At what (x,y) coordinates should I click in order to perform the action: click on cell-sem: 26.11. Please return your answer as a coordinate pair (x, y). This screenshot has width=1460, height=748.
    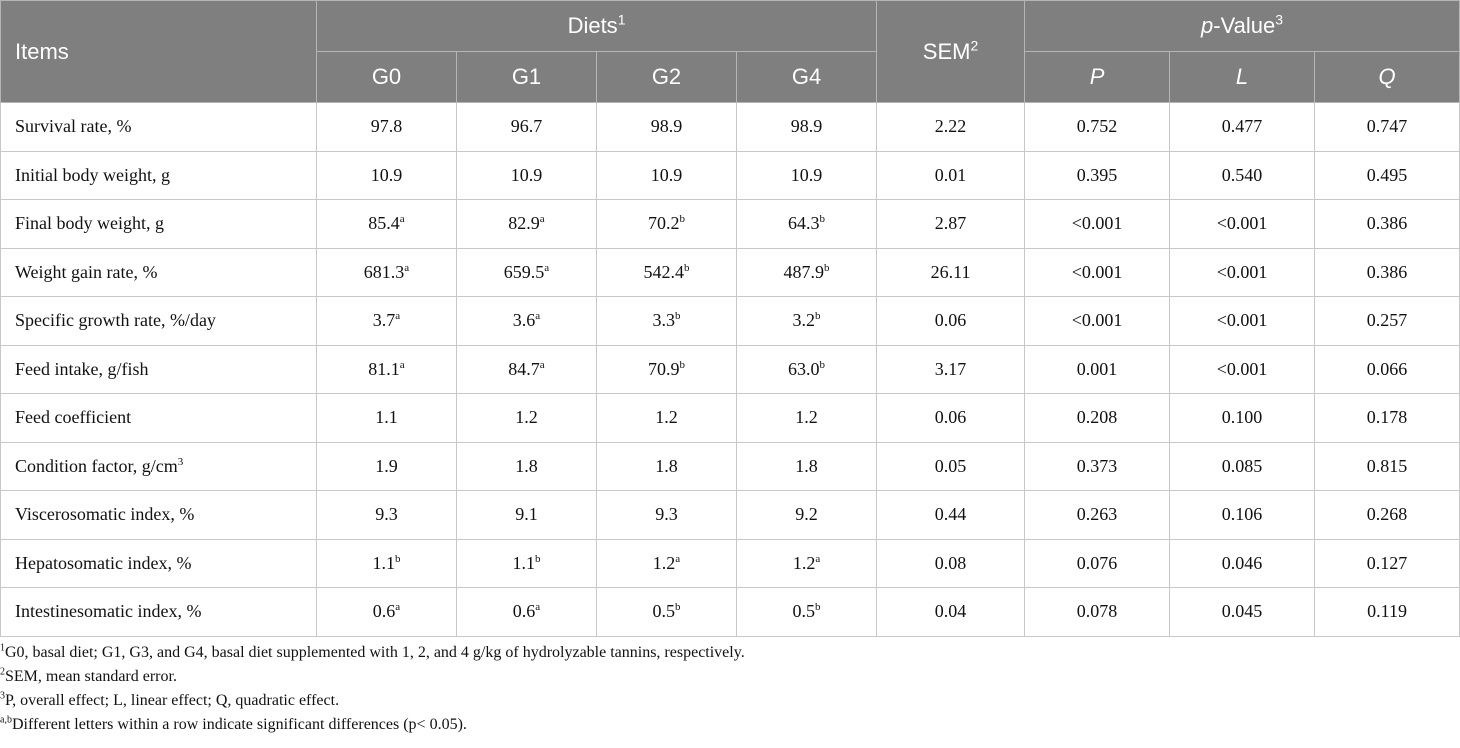
    Looking at the image, I should click on (951, 272).